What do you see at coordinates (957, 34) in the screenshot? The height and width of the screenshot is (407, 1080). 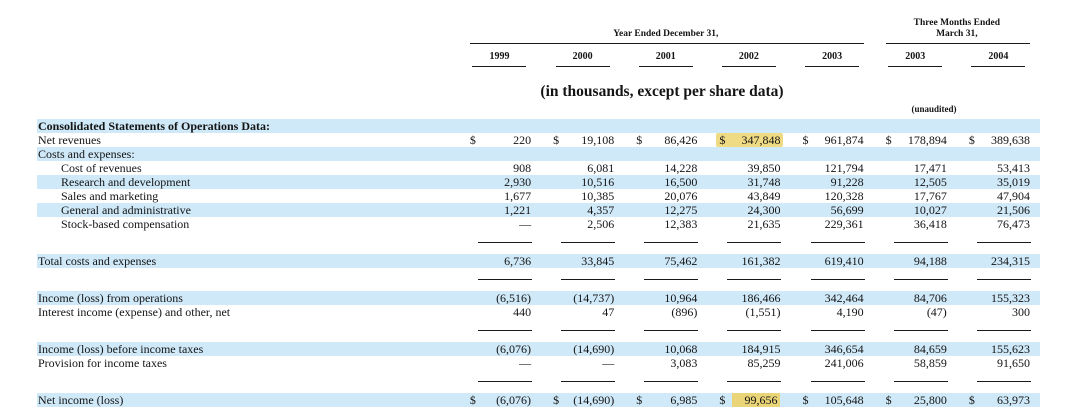 I see `three-months-group-label-line2: March 31,` at bounding box center [957, 34].